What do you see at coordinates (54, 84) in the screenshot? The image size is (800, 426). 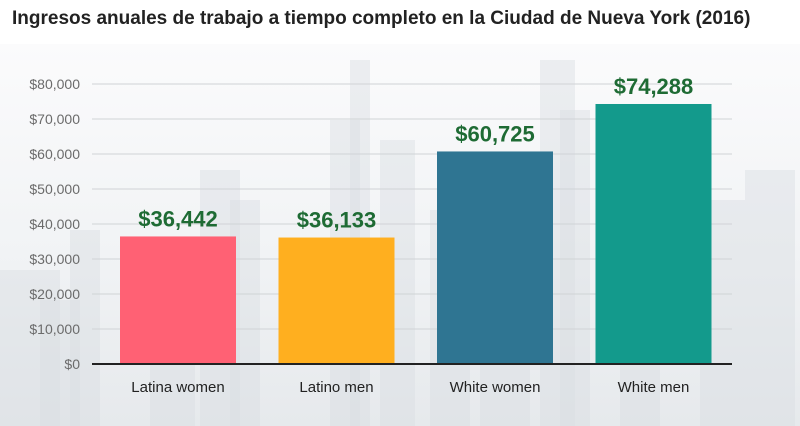 I see `y-tick-label: $80,000` at bounding box center [54, 84].